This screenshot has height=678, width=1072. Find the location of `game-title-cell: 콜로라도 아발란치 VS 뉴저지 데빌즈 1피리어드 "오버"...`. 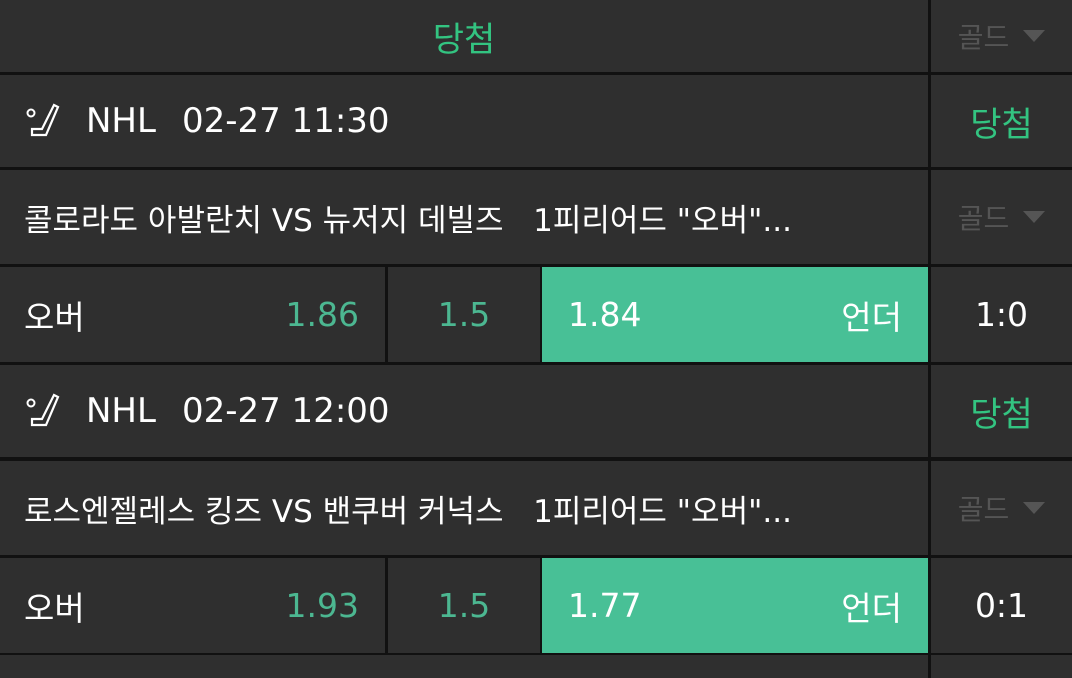

game-title-cell: 콜로라도 아발란치 VS 뉴저지 데빌즈 1피리어드 "오버"... is located at coordinates (464, 217).